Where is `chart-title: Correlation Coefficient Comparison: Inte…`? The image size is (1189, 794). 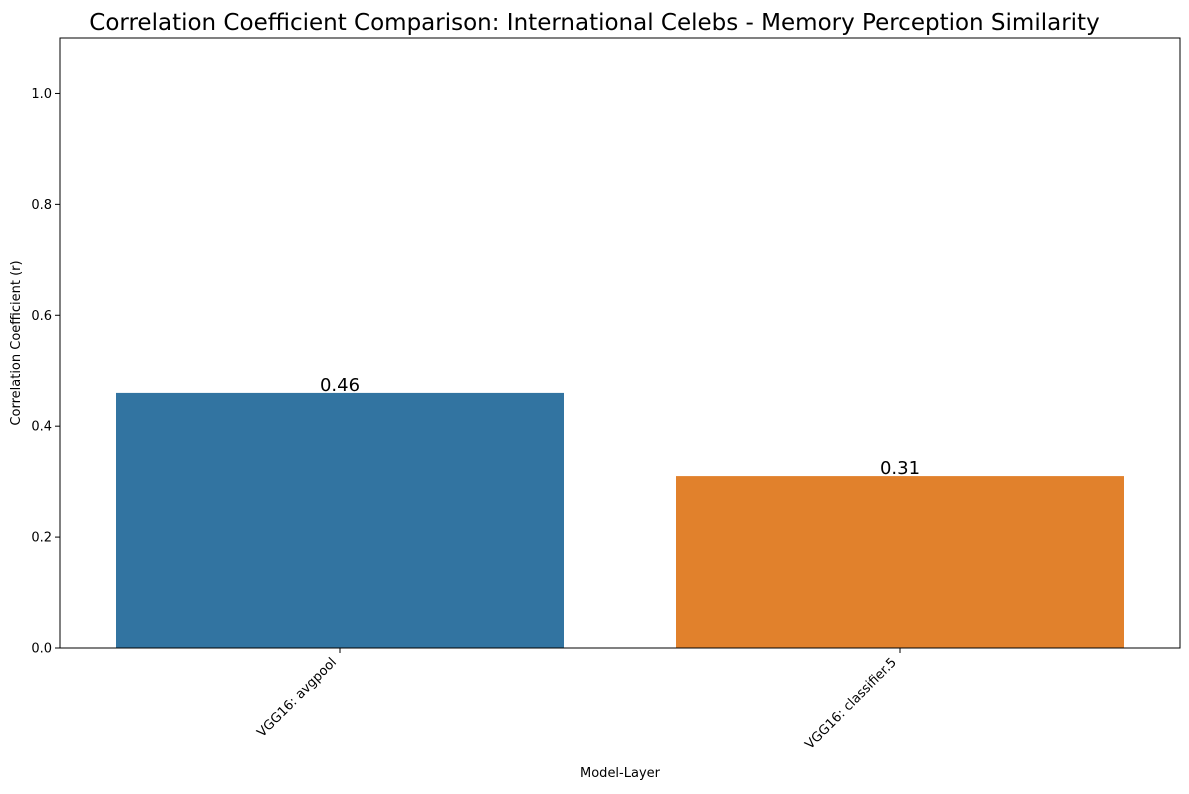
chart-title: Correlation Coefficient Comparison: Inte… is located at coordinates (594, 23).